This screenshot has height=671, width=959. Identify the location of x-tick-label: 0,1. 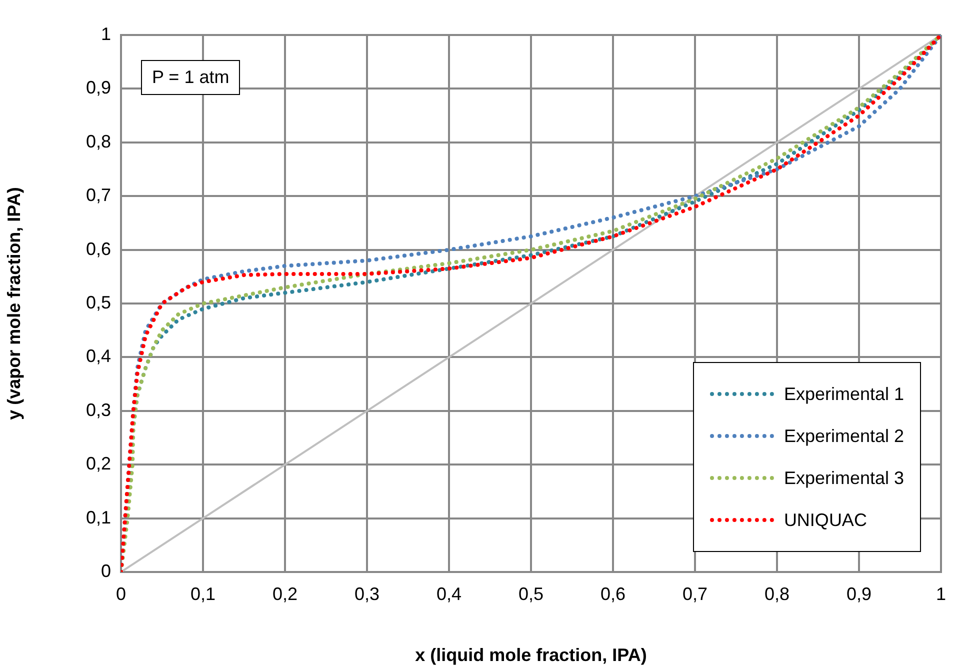
(203, 594).